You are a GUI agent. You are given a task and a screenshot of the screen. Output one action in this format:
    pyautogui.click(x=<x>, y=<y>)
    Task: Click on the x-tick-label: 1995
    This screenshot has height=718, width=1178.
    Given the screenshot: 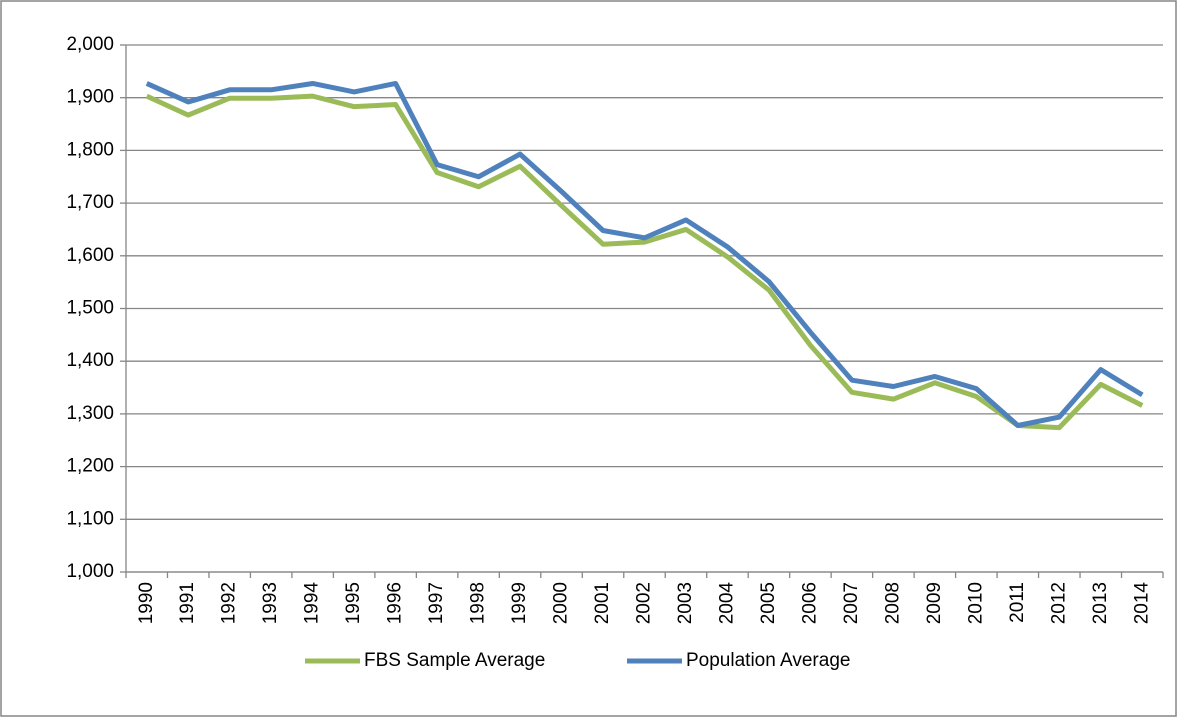 What is the action you would take?
    pyautogui.click(x=353, y=603)
    